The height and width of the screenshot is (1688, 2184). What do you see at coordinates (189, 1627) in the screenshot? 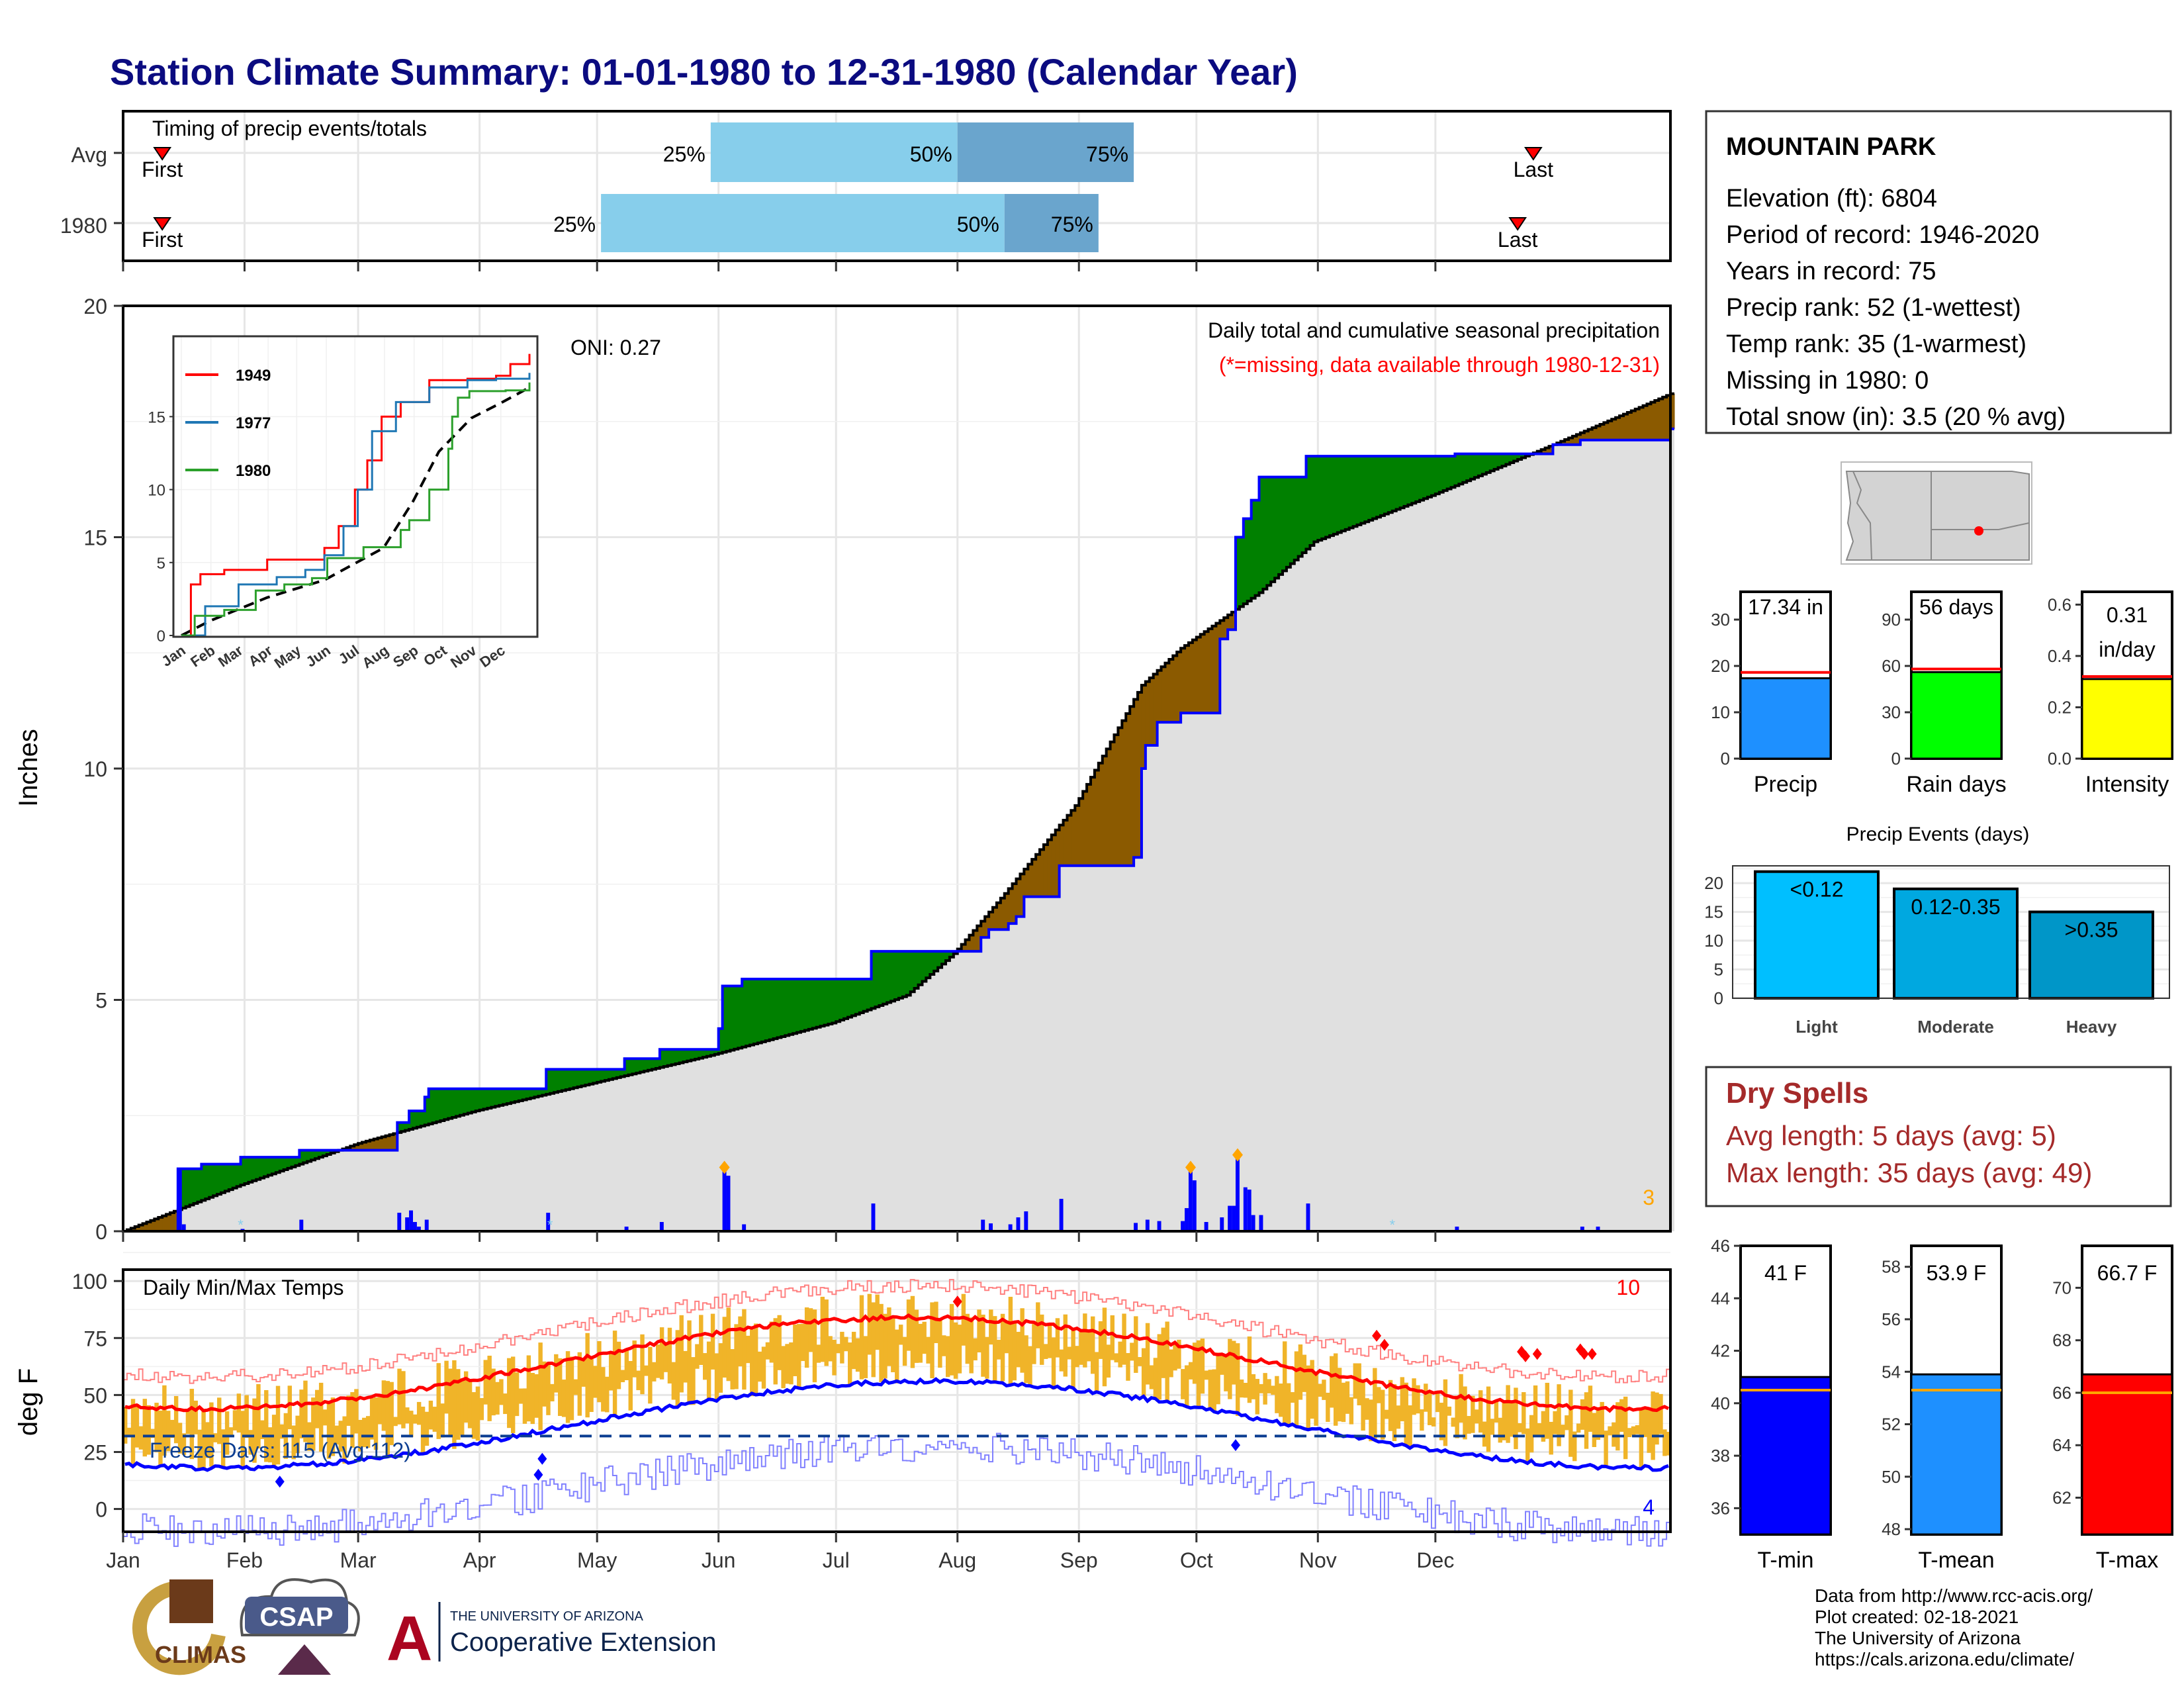
I see `logo-climas: CLIMAS` at bounding box center [189, 1627].